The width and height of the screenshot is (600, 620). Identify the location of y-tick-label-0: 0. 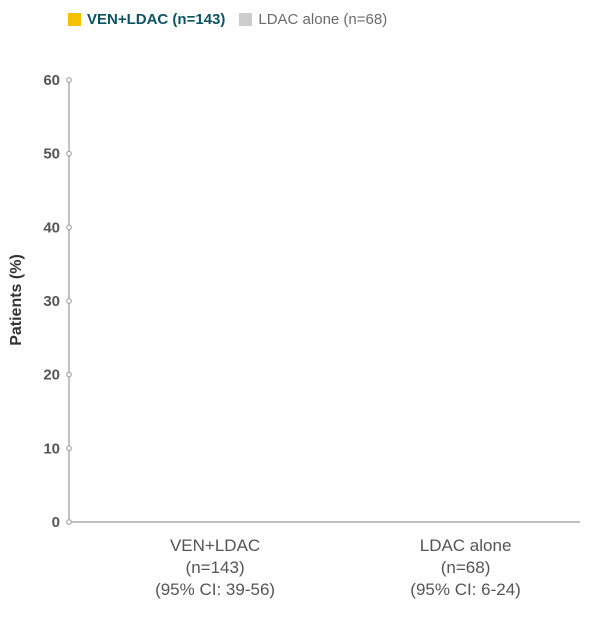
(56, 522).